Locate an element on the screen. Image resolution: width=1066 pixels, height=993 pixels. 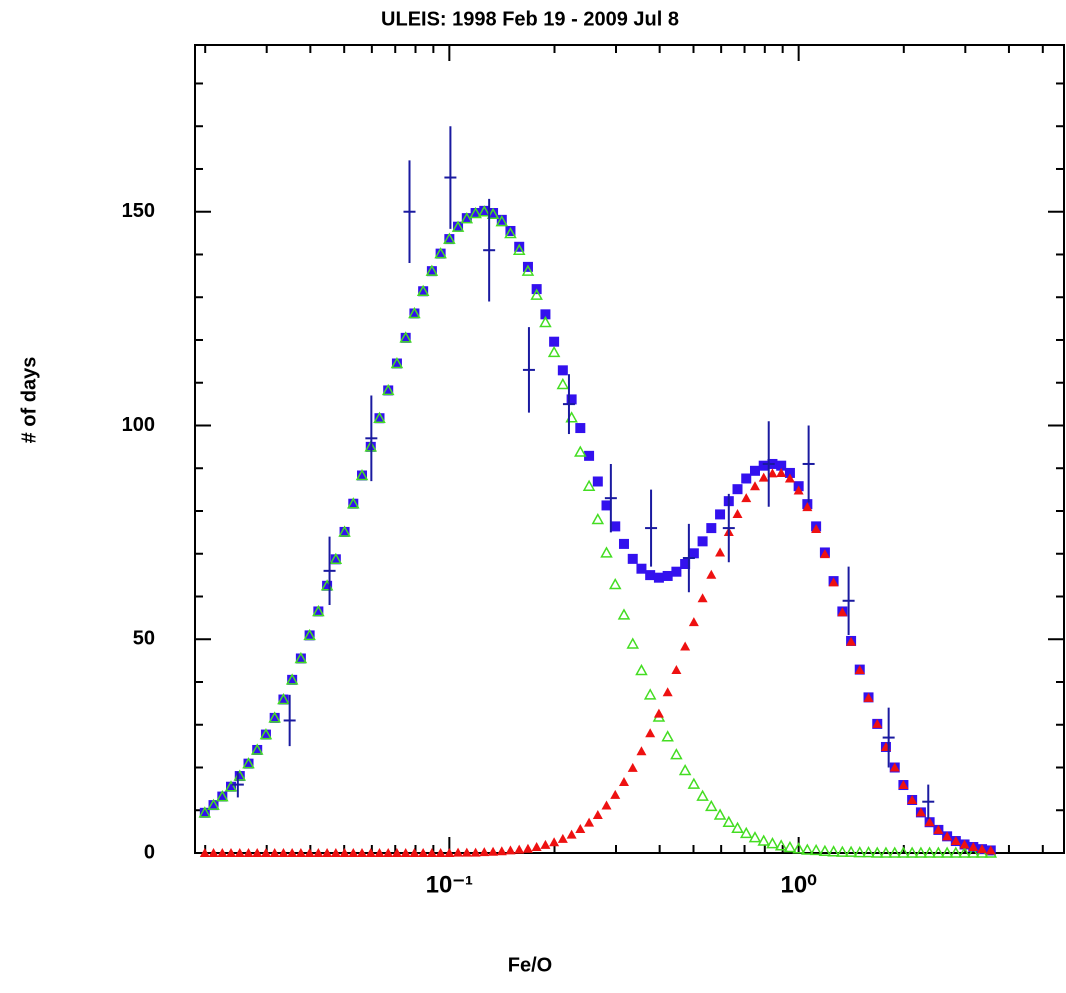
y-tick-label: 150 is located at coordinates (138, 211).